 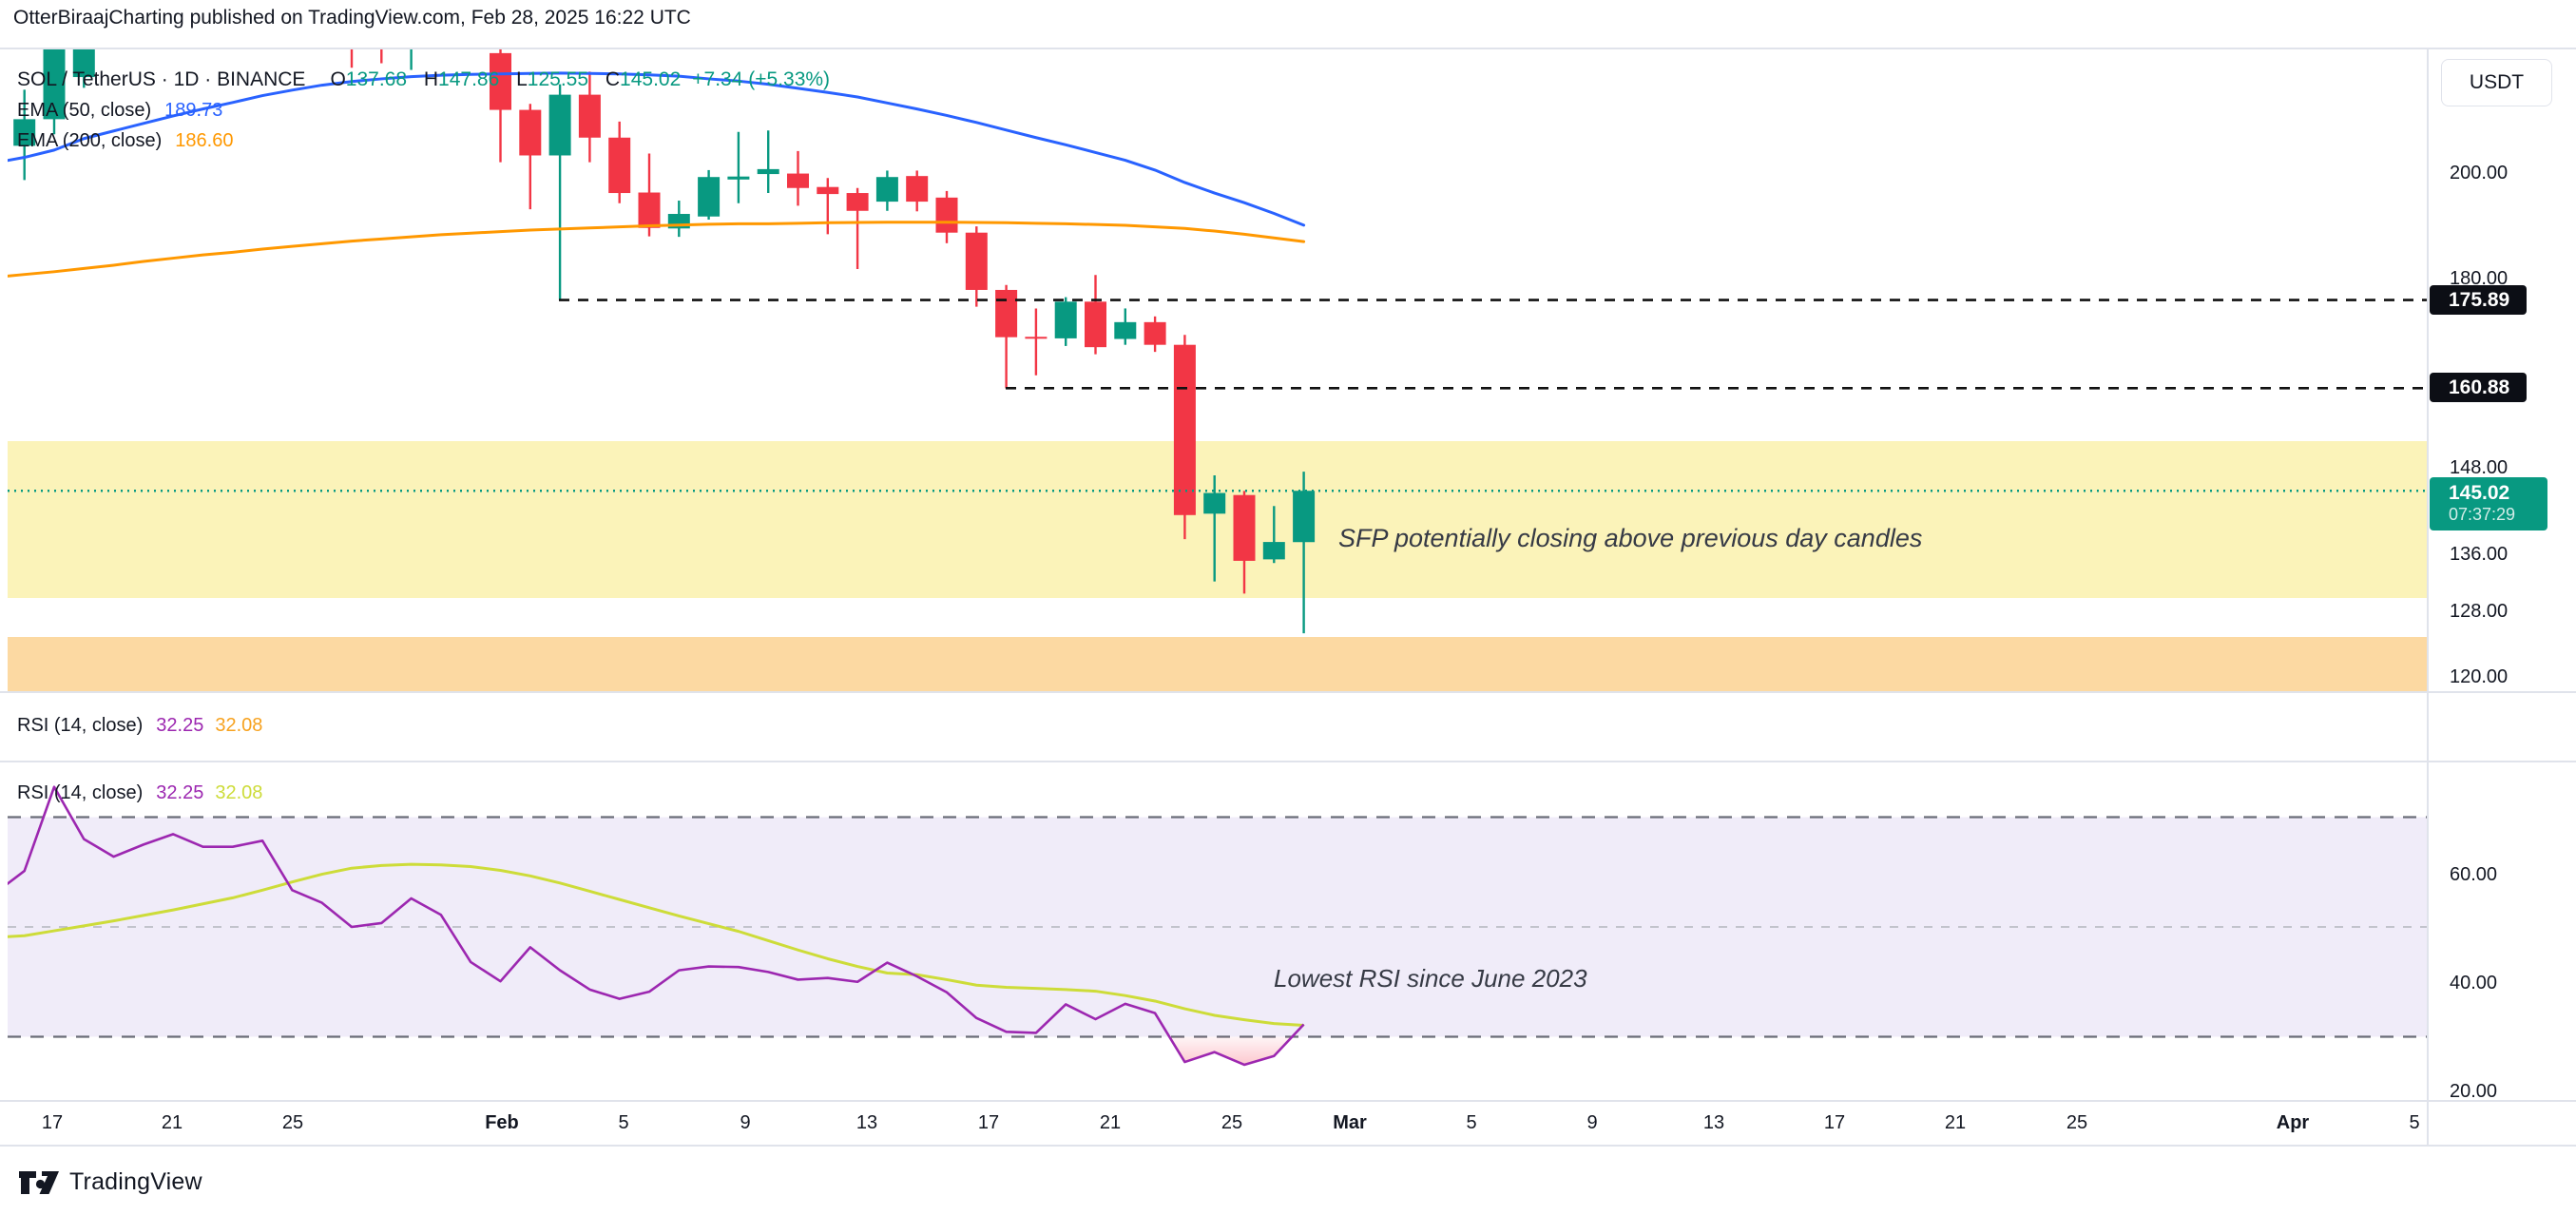 What do you see at coordinates (193, 110) in the screenshot?
I see `ema50-value: 189.73` at bounding box center [193, 110].